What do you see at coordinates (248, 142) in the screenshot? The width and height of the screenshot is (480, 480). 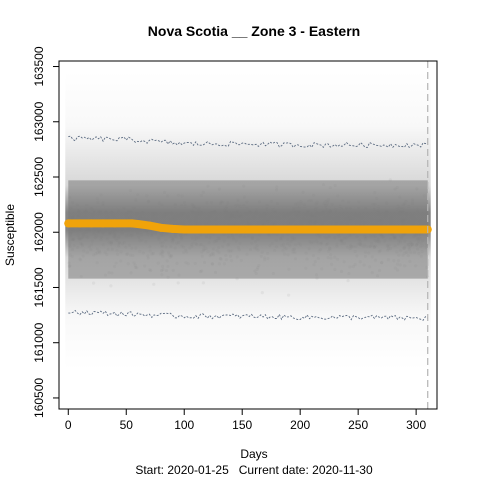 I see `upper-quantile-line` at bounding box center [248, 142].